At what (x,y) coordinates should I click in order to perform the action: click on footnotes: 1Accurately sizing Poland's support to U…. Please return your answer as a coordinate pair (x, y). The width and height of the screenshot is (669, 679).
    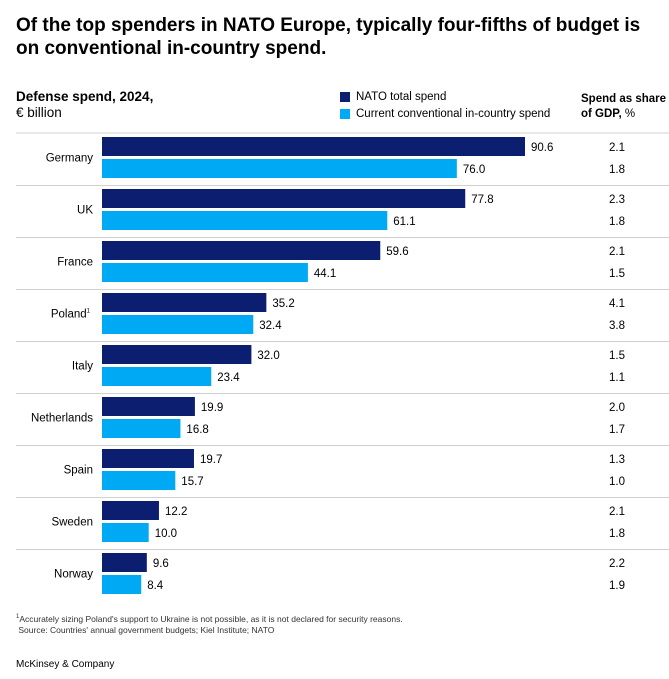
    Looking at the image, I should click on (209, 624).